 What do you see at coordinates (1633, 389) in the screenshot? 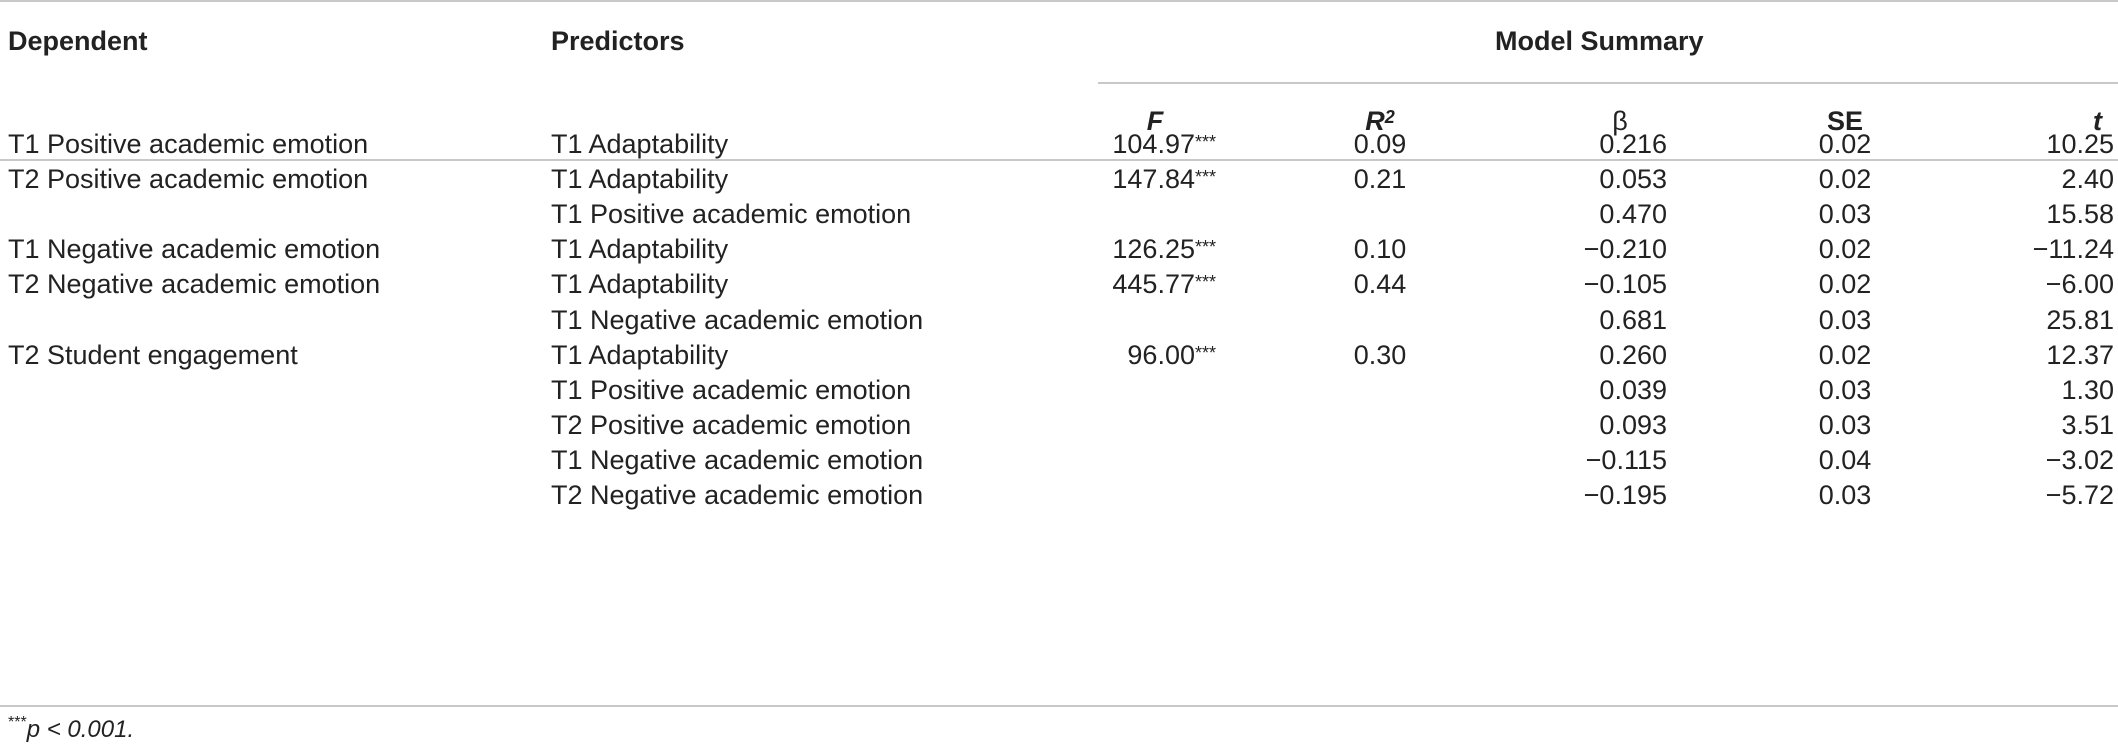
I see `cell-beta: 0.039` at bounding box center [1633, 389].